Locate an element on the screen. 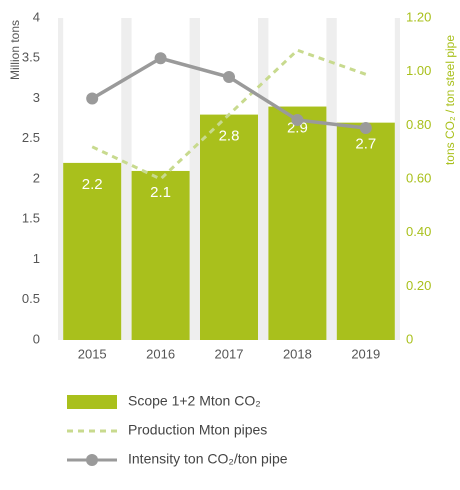 Image resolution: width=460 pixels, height=490 pixels. y2-tick-label: 0.40 is located at coordinates (418, 231).